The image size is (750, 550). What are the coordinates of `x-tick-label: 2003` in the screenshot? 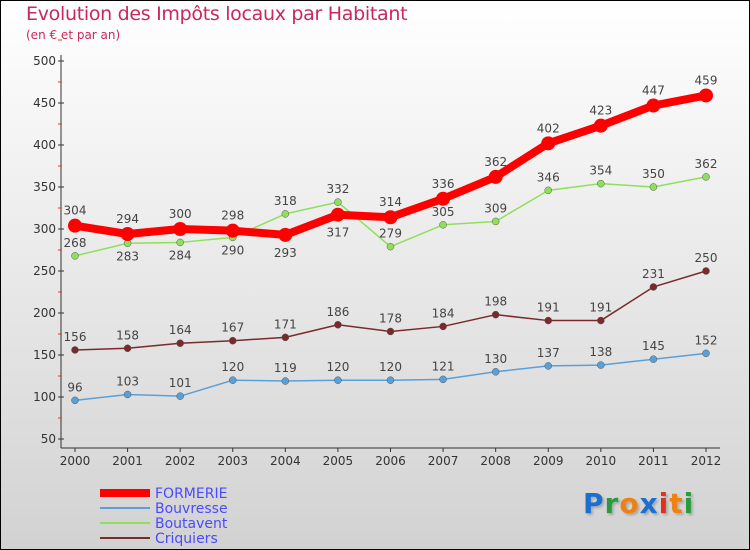 It's located at (232, 461).